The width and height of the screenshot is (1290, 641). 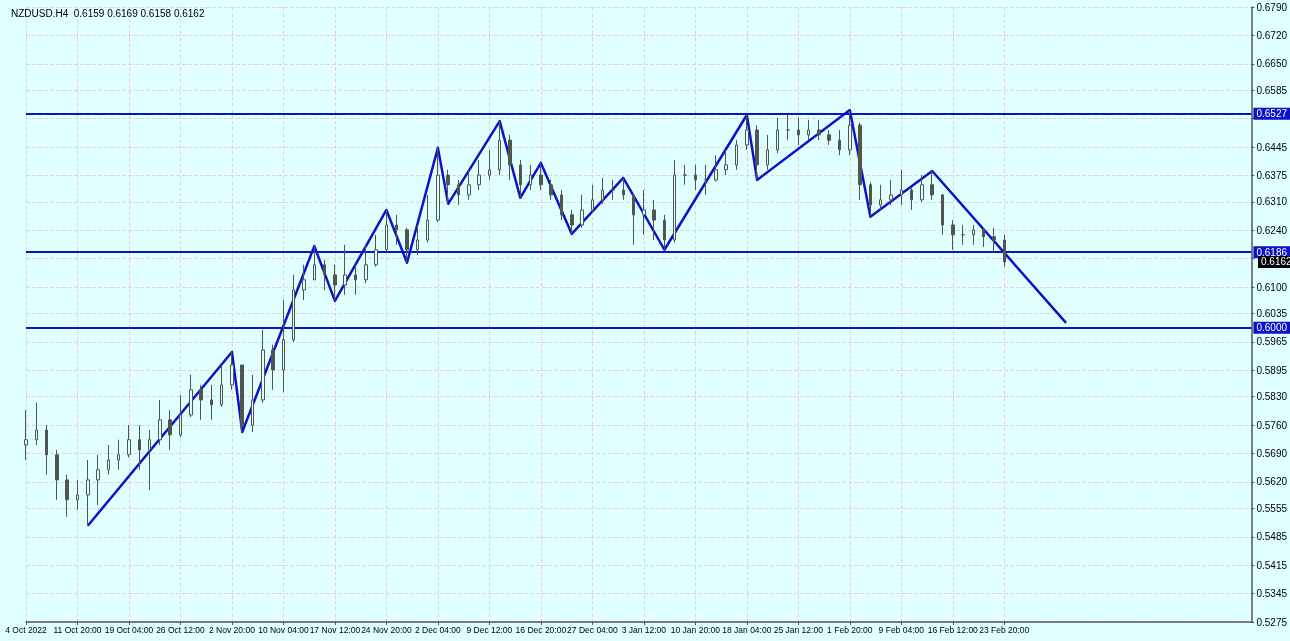 What do you see at coordinates (1272, 252) in the screenshot?
I see `ref-line-label: 0.6186` at bounding box center [1272, 252].